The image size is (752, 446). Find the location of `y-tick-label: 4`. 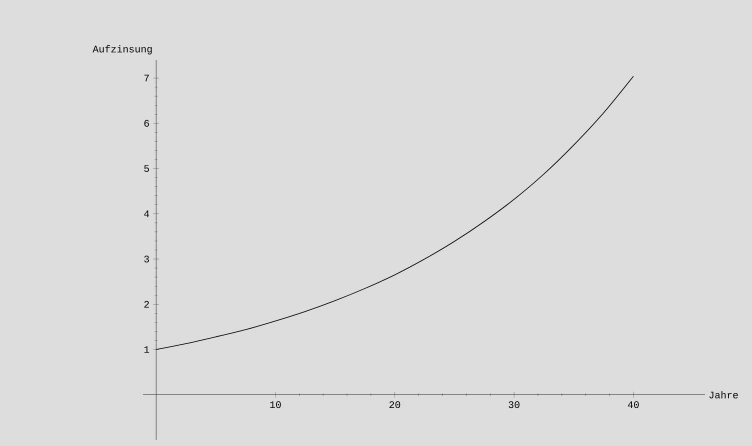

y-tick-label: 4 is located at coordinates (147, 214).